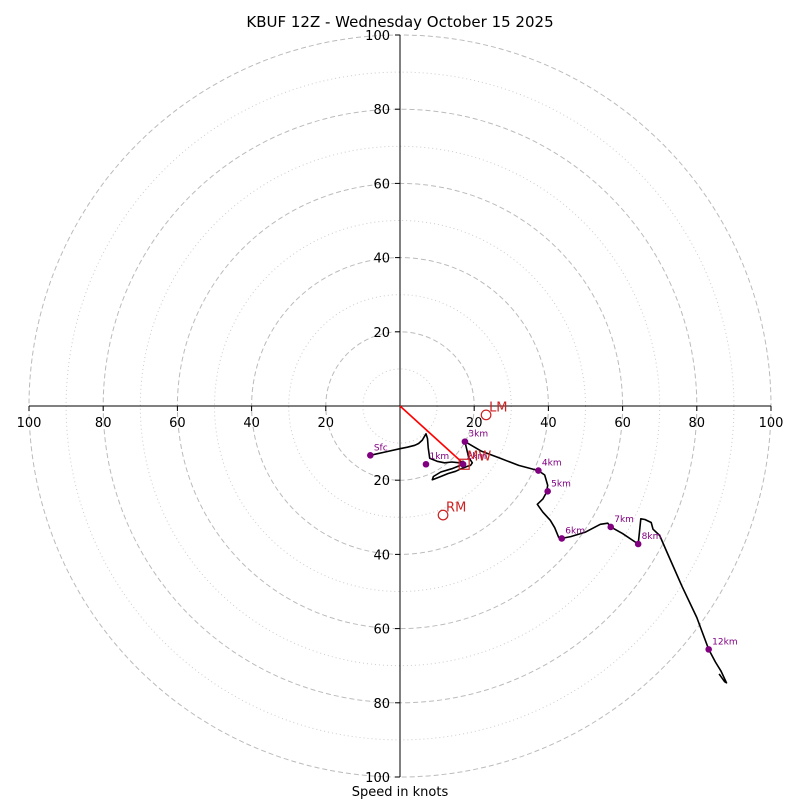  What do you see at coordinates (381, 259) in the screenshot?
I see `y-tick-label-up-40: 40` at bounding box center [381, 259].